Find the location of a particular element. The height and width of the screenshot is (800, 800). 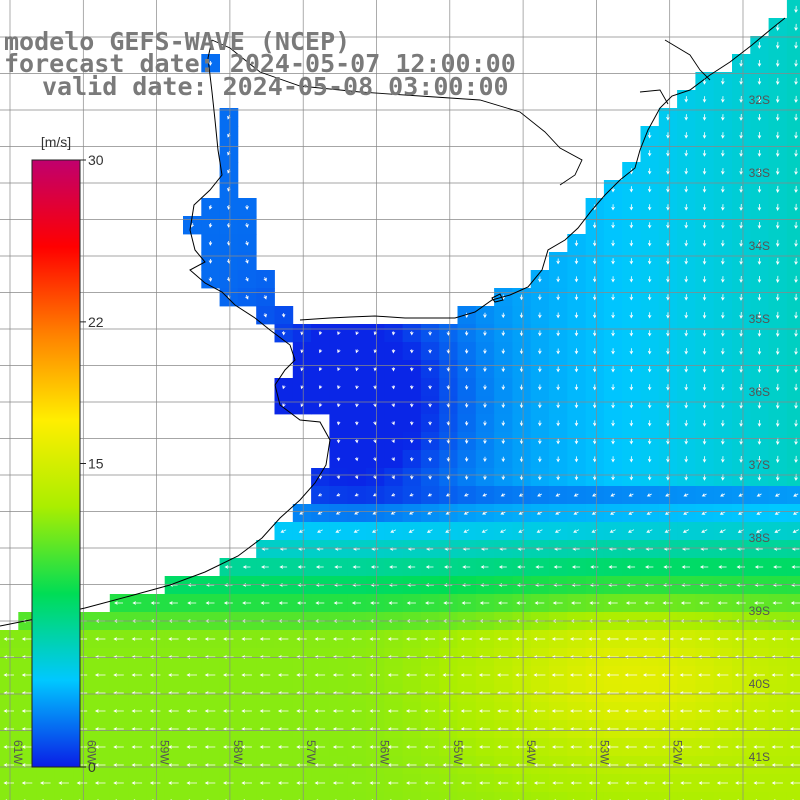

longitude-label: 60W is located at coordinates (91, 752).